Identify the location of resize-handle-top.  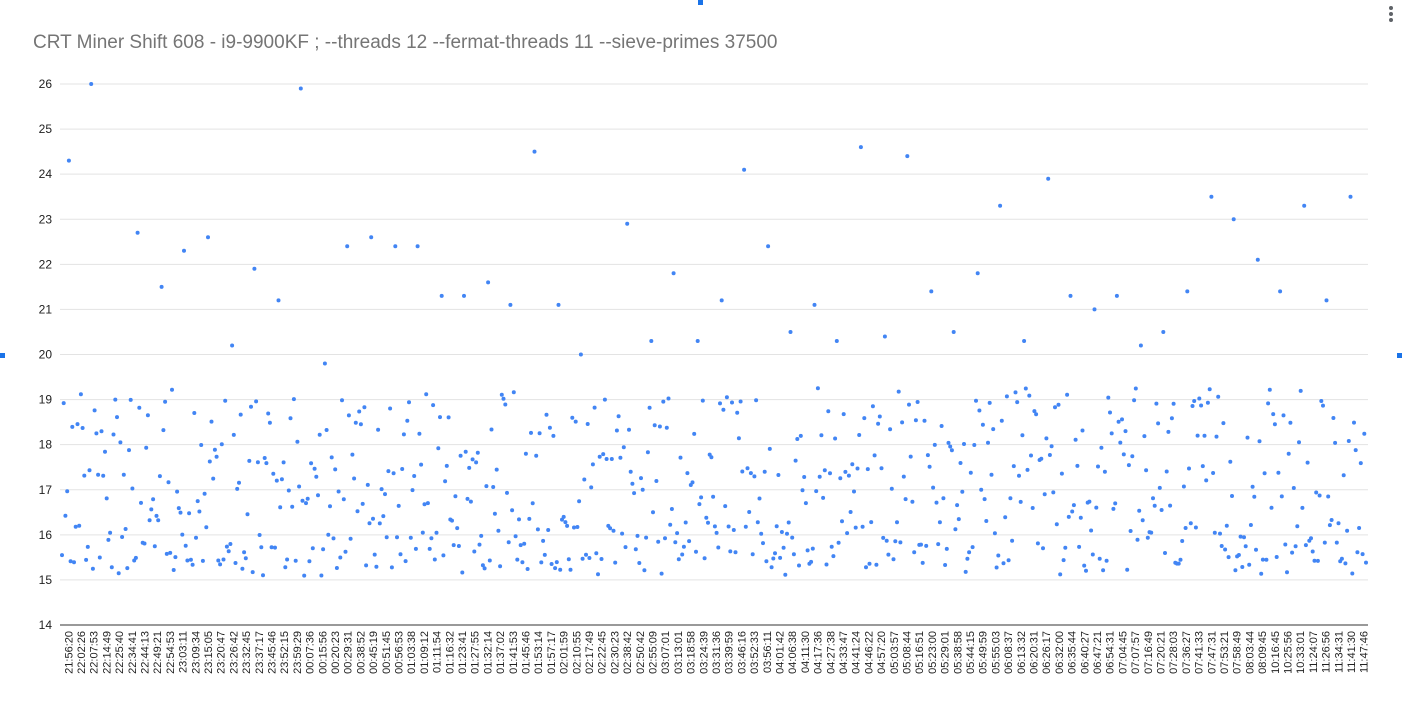
(700, 2).